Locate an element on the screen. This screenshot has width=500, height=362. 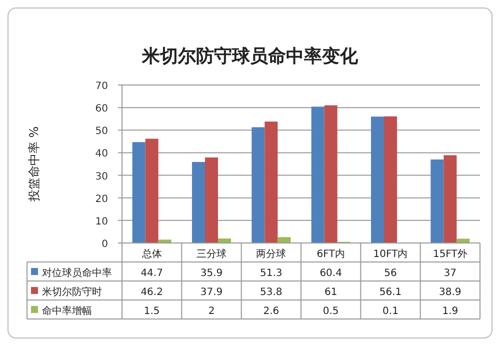
data-label: 2.6 is located at coordinates (271, 311).